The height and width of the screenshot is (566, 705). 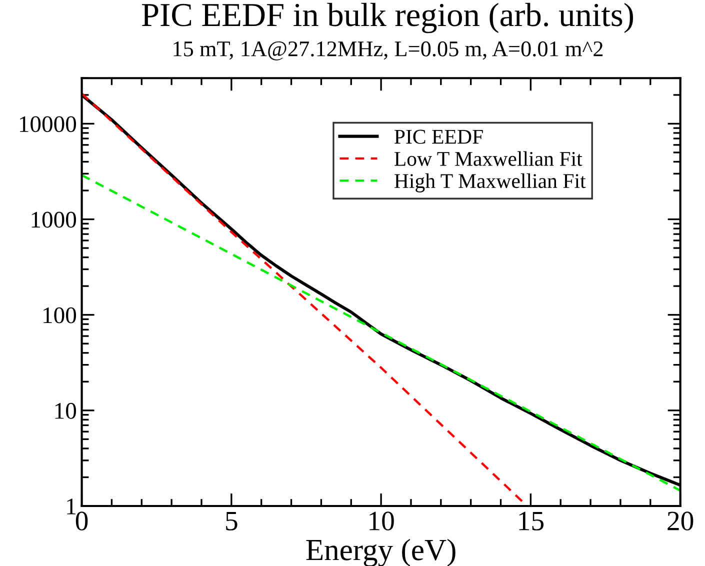 What do you see at coordinates (388, 50) in the screenshot?
I see `chart-subtitle: 15 mT, 1A@27.12MHz, L=0.05 m, A=0.01 m^2` at bounding box center [388, 50].